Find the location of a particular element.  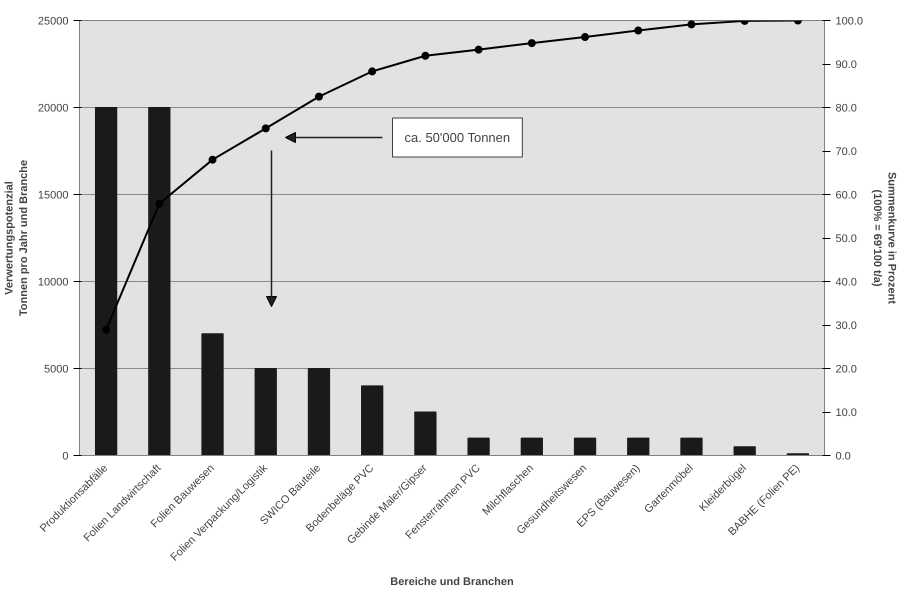

y2-tick-label: 0.0 is located at coordinates (843, 456).